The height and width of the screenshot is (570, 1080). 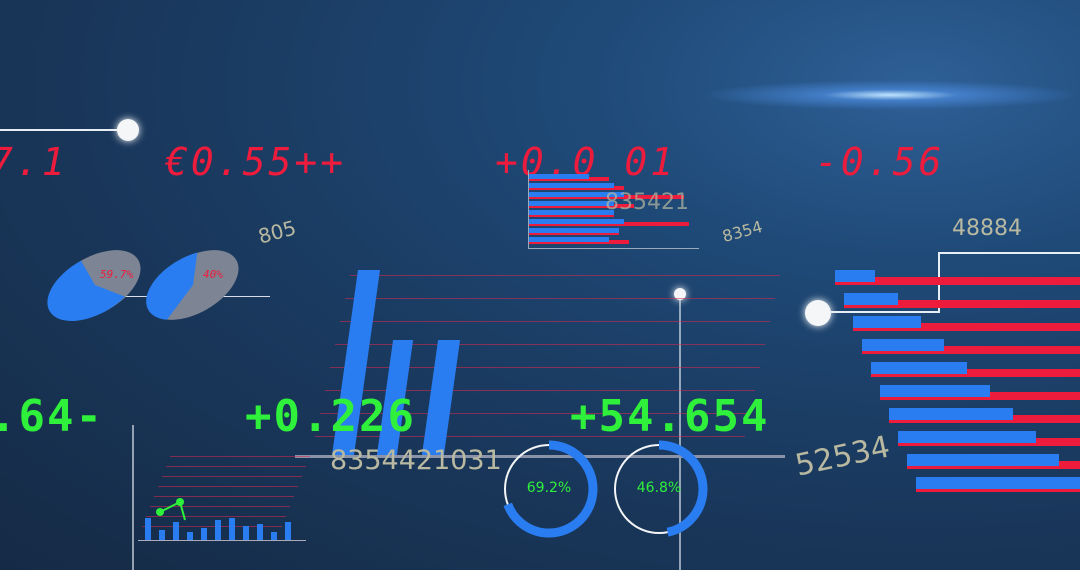 I want to click on grey-number: 48884, so click(x=987, y=228).